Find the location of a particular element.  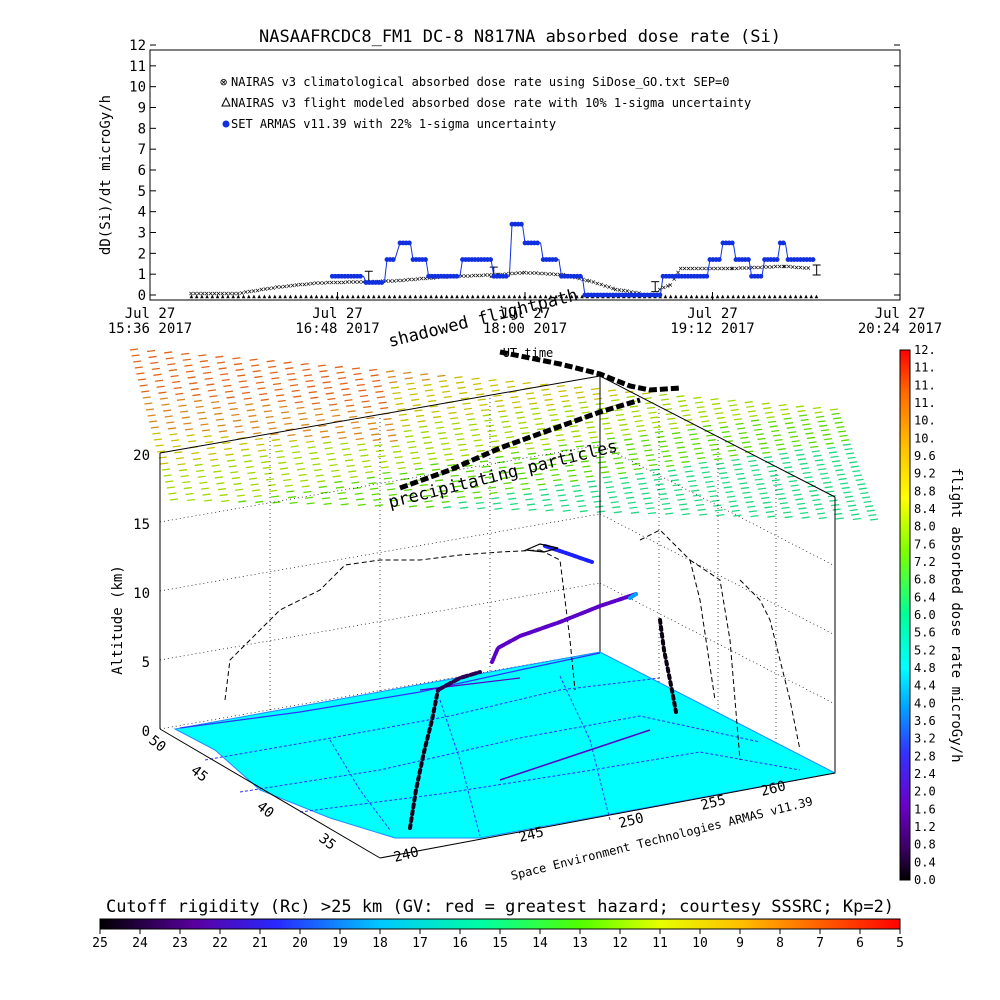

y-axis-label: dD(Si)/dt microGy/h is located at coordinates (106, 175).